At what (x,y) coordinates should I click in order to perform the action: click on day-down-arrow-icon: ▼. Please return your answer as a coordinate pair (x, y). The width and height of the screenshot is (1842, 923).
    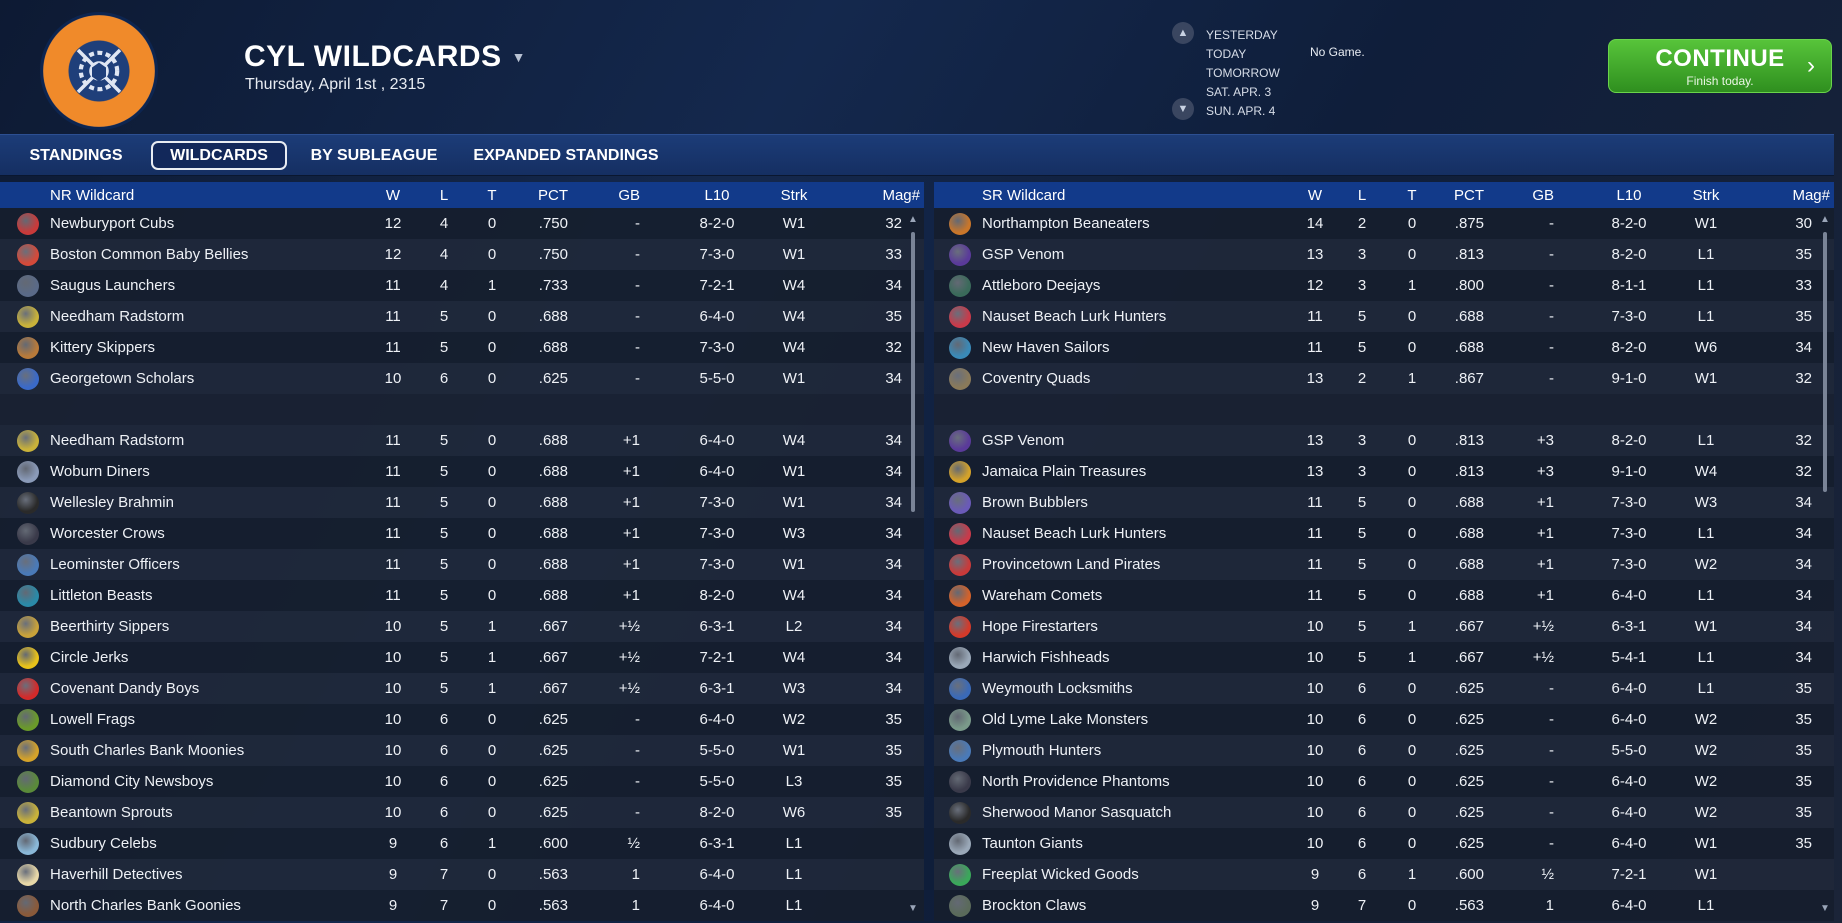
    Looking at the image, I should click on (1183, 109).